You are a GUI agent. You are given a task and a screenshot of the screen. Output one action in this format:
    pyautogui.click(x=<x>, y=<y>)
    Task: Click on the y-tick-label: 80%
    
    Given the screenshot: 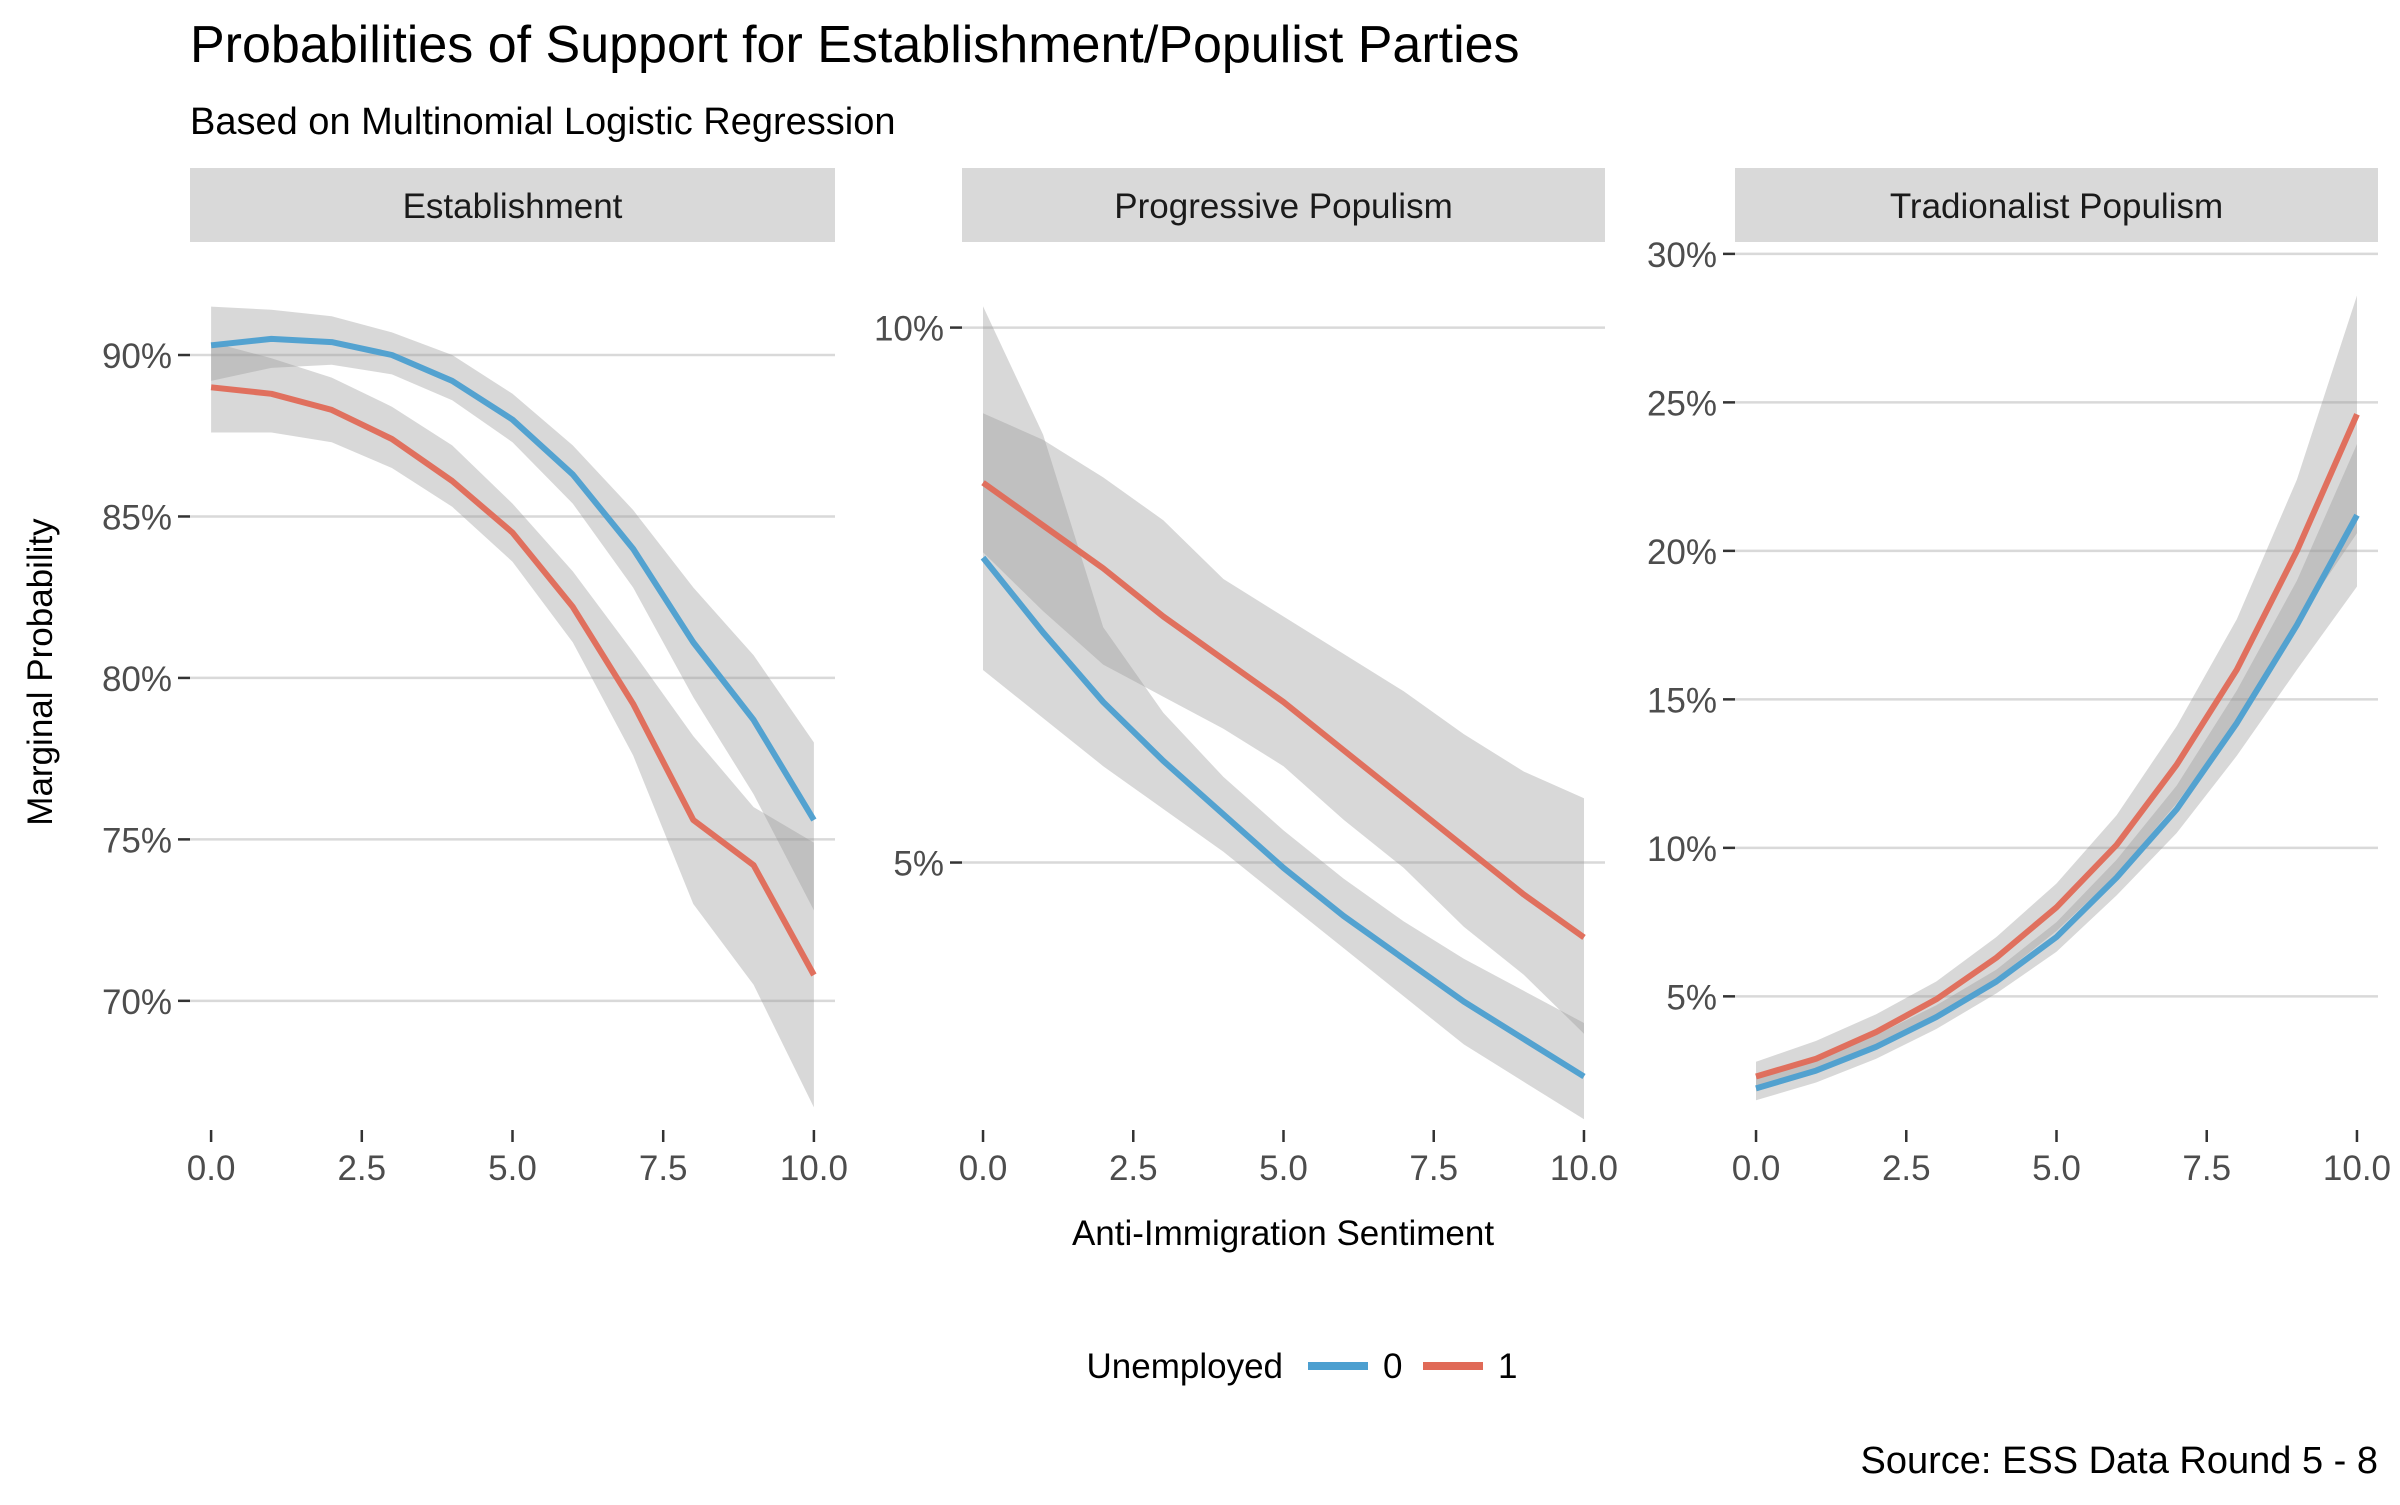 What is the action you would take?
    pyautogui.click(x=137, y=679)
    